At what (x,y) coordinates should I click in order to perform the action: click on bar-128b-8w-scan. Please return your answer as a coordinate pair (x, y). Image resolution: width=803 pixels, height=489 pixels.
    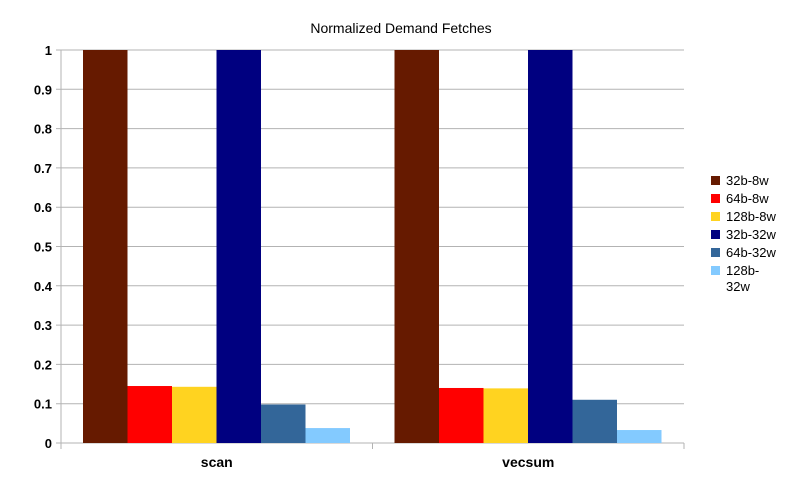
    Looking at the image, I should click on (194, 414).